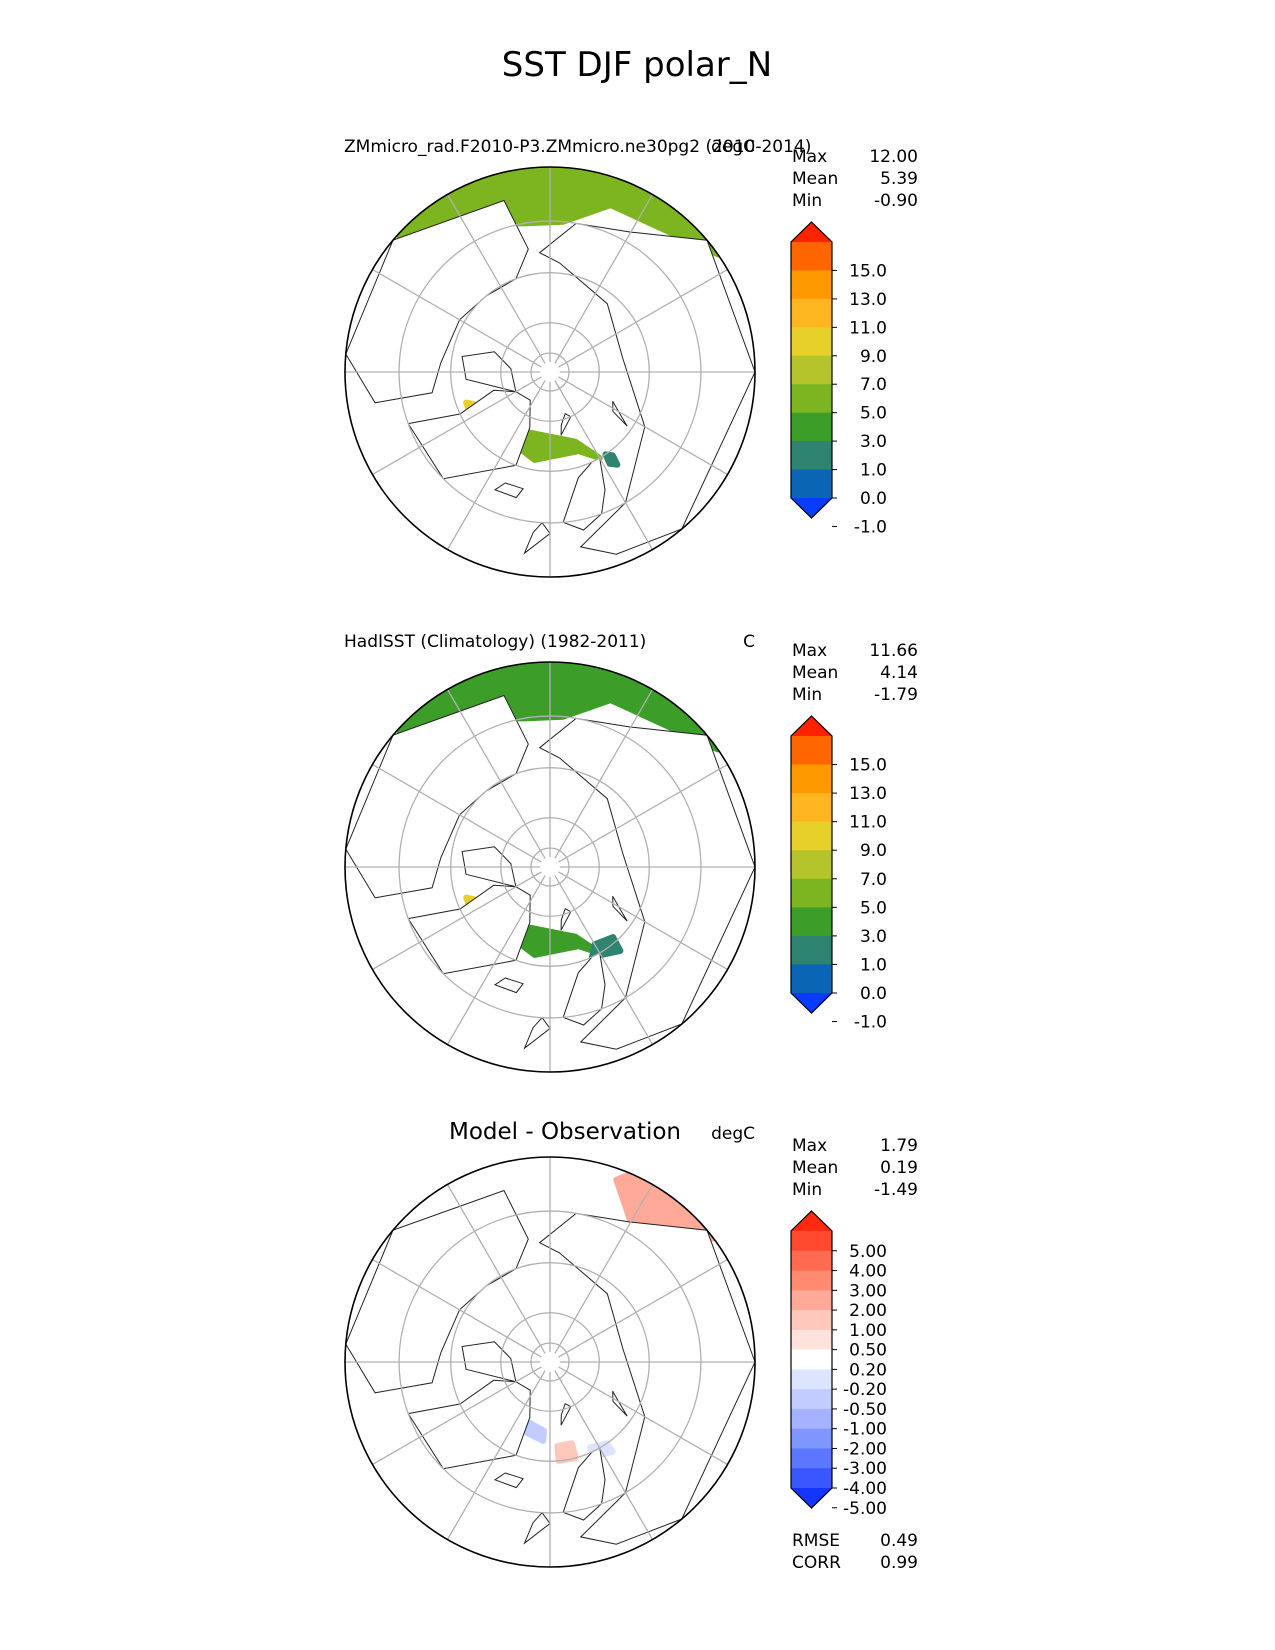 The width and height of the screenshot is (1275, 1650). I want to click on colorbar-tick-label: -1.00, so click(865, 1430).